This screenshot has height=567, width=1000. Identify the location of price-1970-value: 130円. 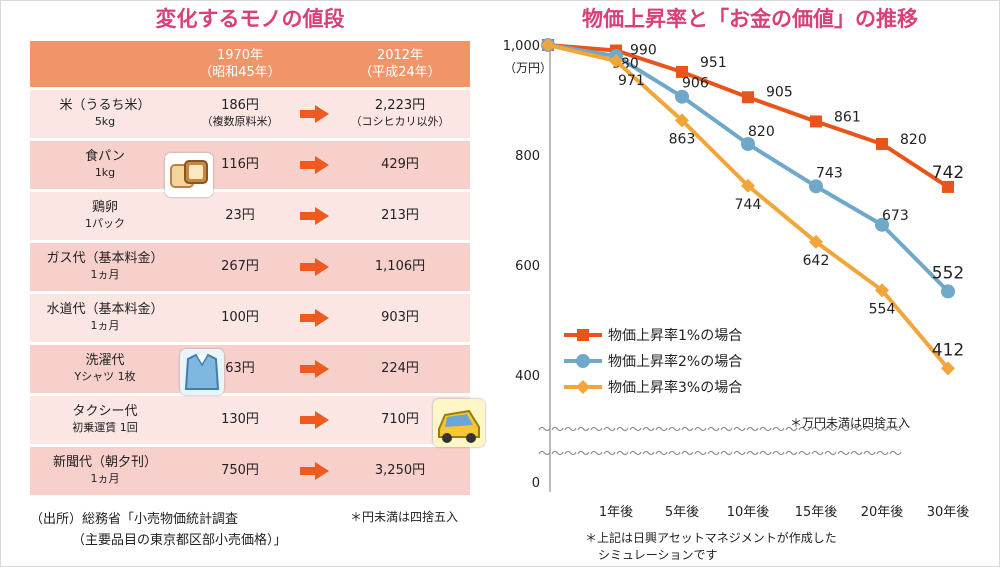
(240, 419).